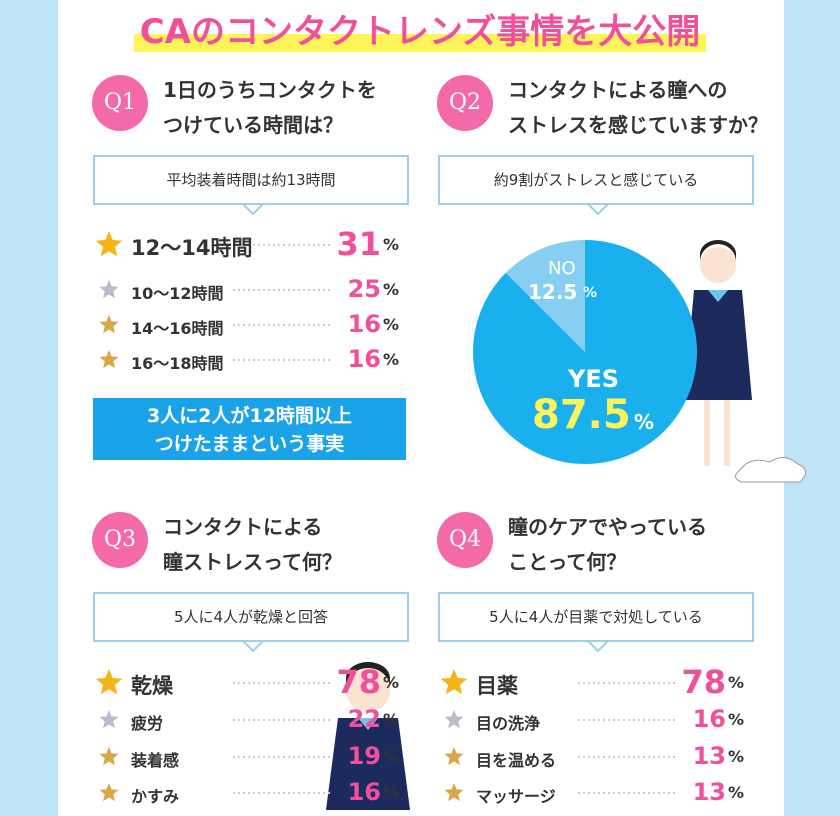 The height and width of the screenshot is (816, 840). What do you see at coordinates (177, 363) in the screenshot?
I see `item-label: 16〜18時間` at bounding box center [177, 363].